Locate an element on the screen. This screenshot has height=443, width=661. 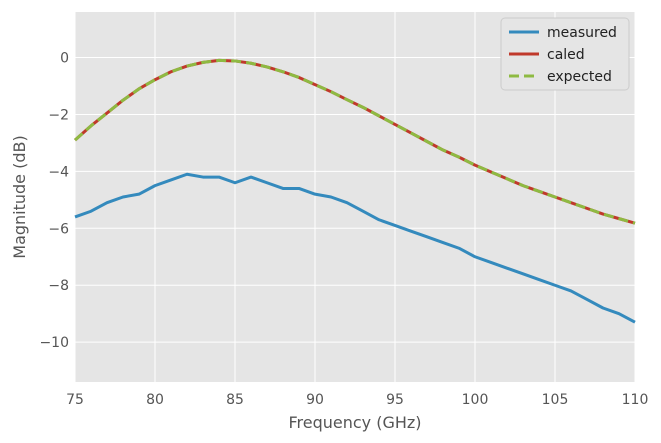
x-tick-label: 95 is located at coordinates (395, 400).